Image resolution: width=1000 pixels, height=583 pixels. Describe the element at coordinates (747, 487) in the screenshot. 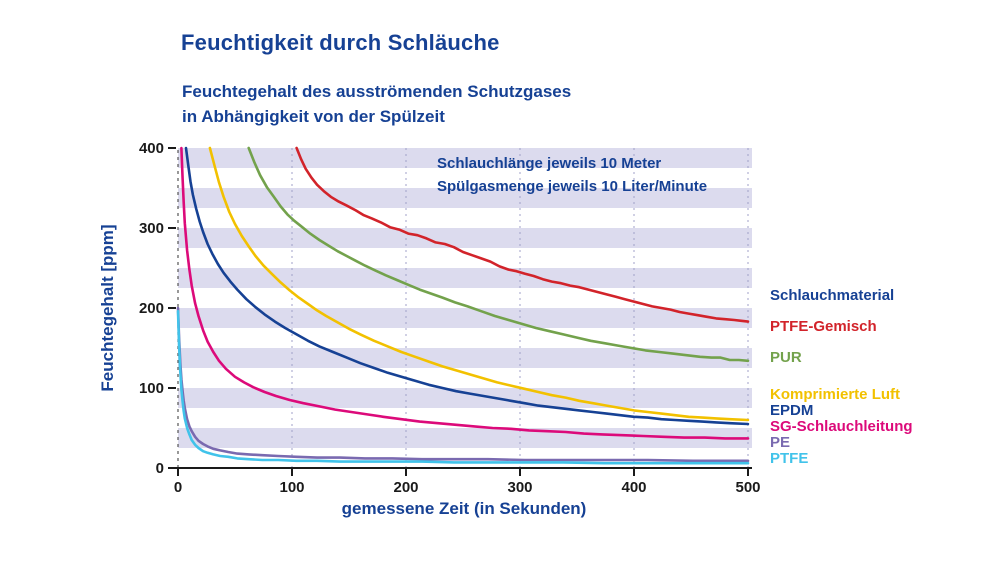

I see `svg-text: 500` at that location.